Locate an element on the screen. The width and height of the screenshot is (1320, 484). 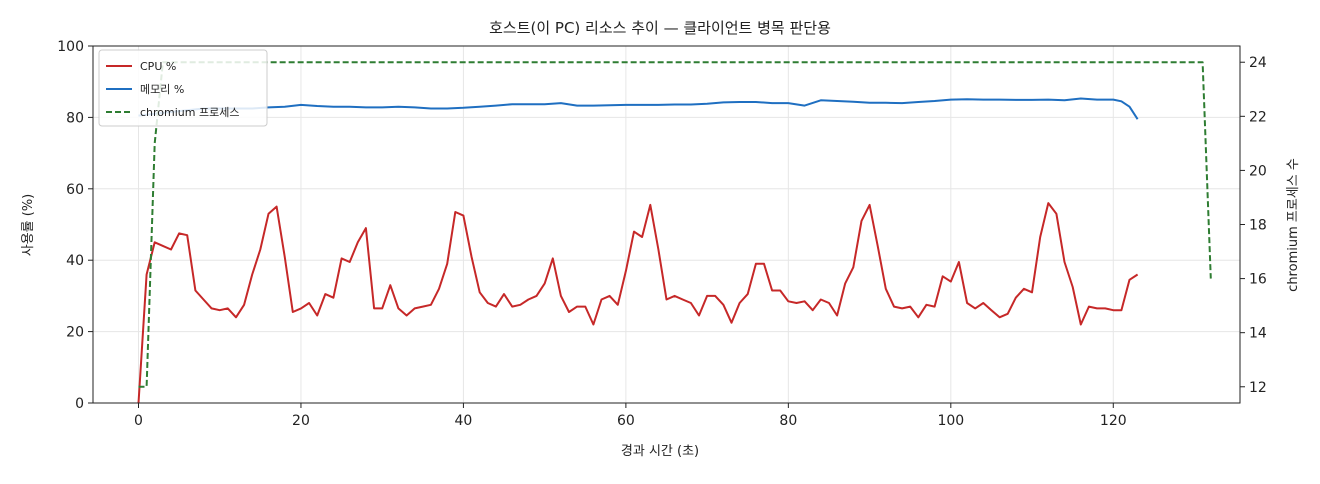
legend-box is located at coordinates (183, 88).